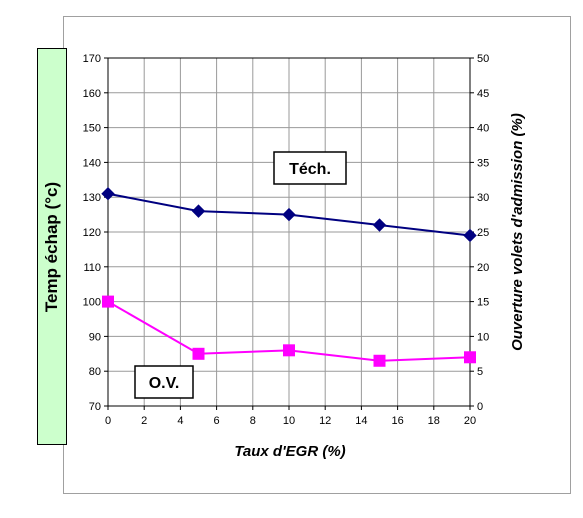  Describe the element at coordinates (289, 421) in the screenshot. I see `x-tick-label: 10` at that location.